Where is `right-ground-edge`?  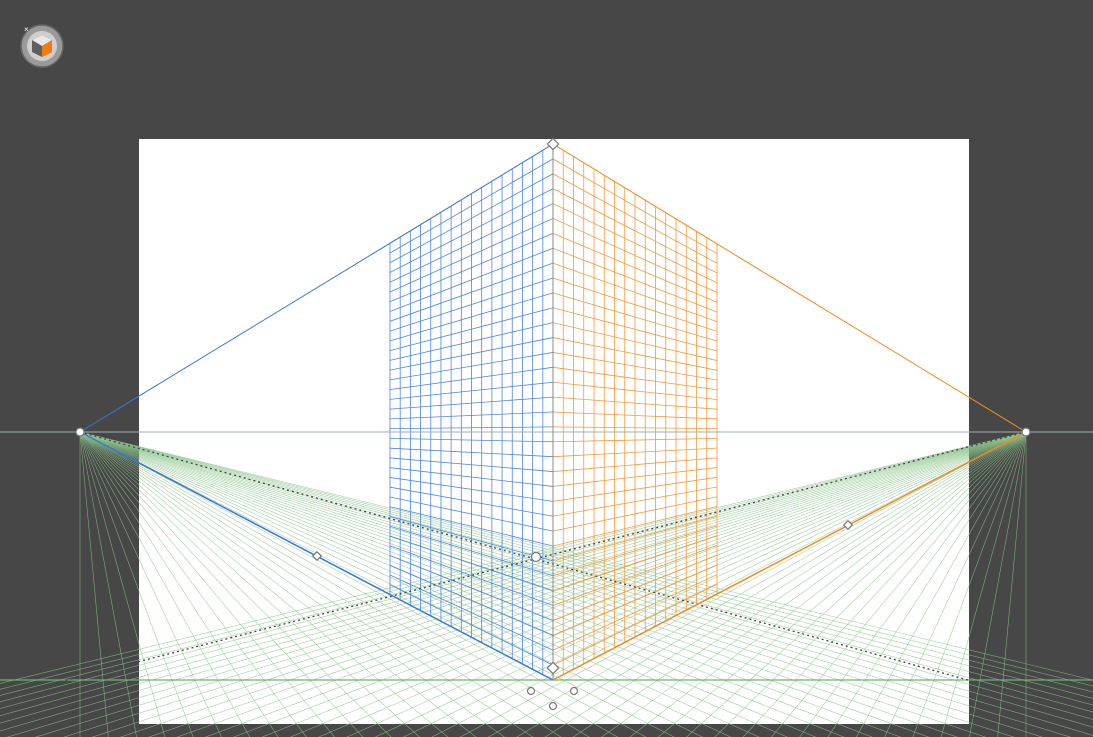 right-ground-edge is located at coordinates (789, 556).